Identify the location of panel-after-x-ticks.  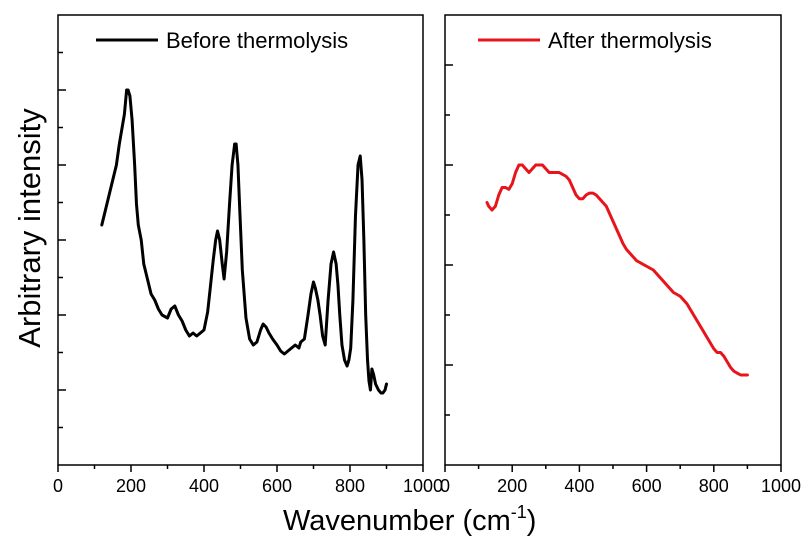
(613, 468).